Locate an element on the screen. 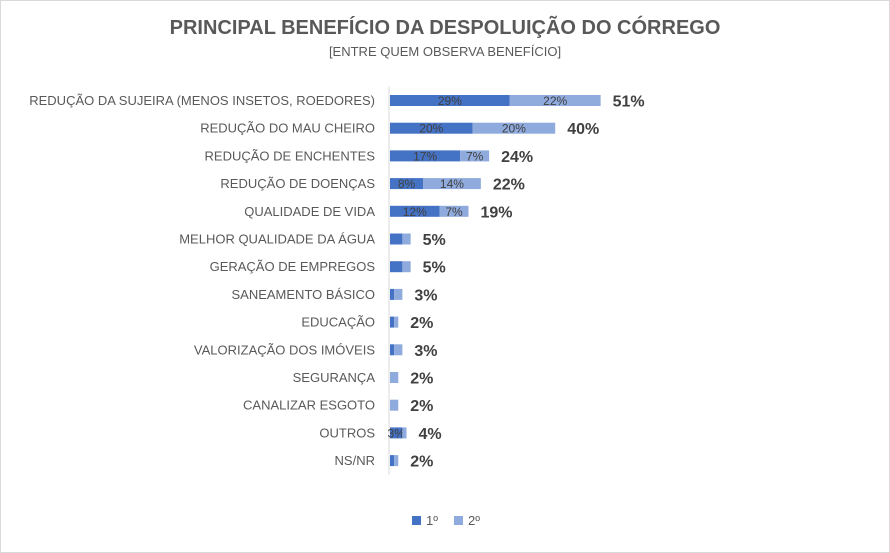 Image resolution: width=890 pixels, height=553 pixels. category-label: NS/NR is located at coordinates (355, 460).